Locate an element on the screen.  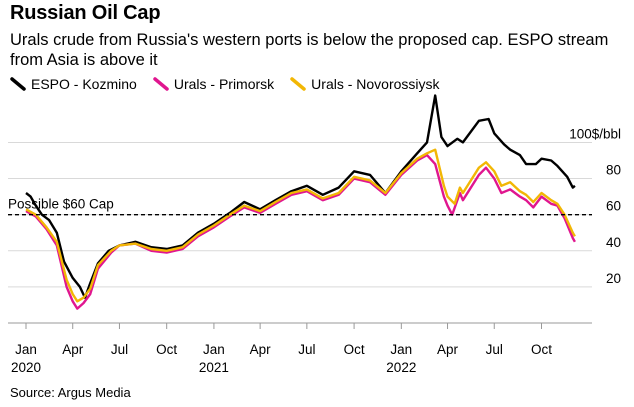
legend-swatch-urals-novorossiysk is located at coordinates (298, 84).